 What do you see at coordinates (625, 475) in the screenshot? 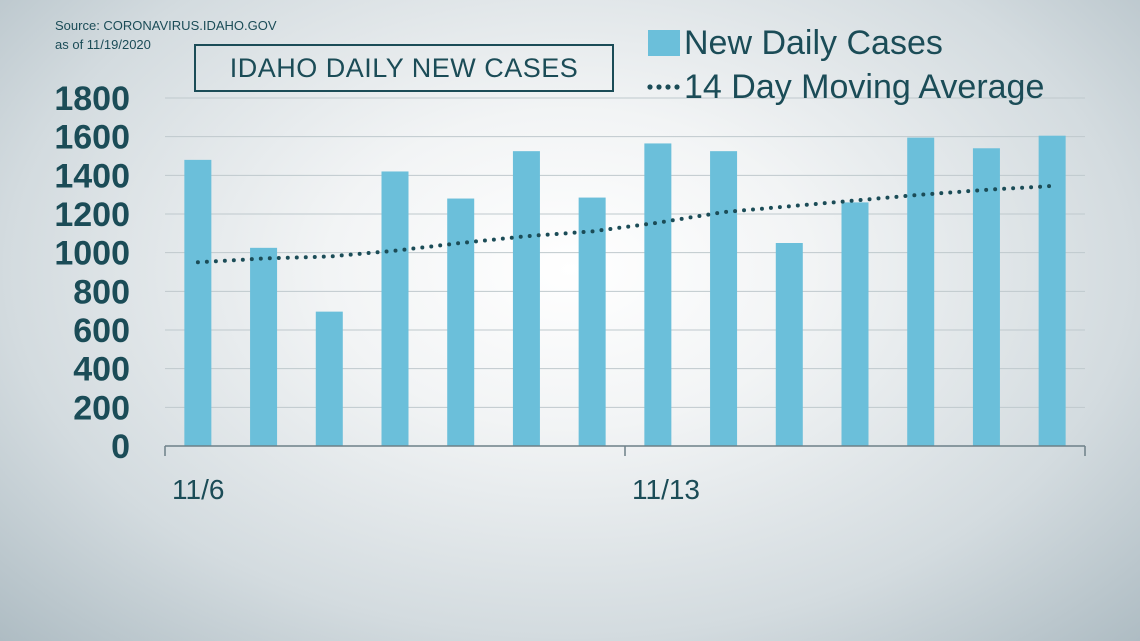
I see `axes: 11/6 11/13` at bounding box center [625, 475].